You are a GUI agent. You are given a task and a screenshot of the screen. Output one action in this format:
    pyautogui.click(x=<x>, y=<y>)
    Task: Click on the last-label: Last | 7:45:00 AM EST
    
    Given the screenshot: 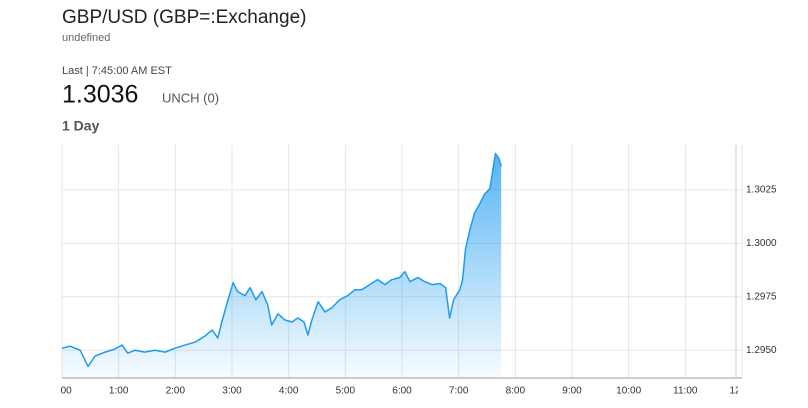 What is the action you would take?
    pyautogui.click(x=117, y=71)
    